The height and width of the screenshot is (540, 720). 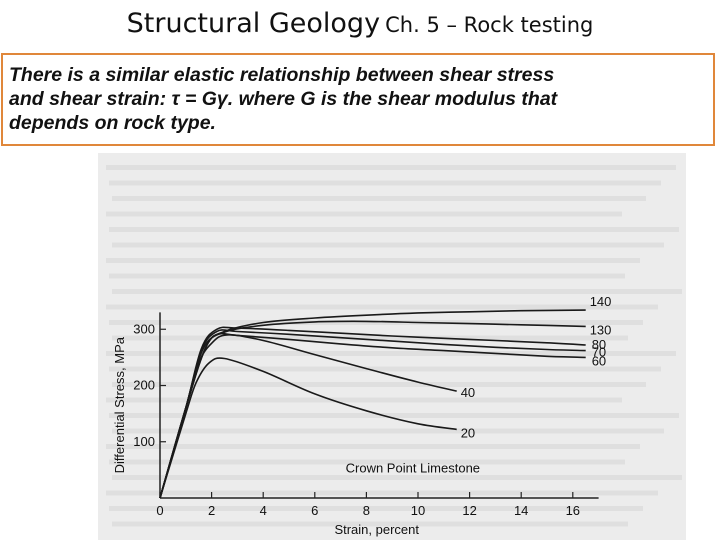 I want to click on y-tick-label: 300, so click(x=144, y=328).